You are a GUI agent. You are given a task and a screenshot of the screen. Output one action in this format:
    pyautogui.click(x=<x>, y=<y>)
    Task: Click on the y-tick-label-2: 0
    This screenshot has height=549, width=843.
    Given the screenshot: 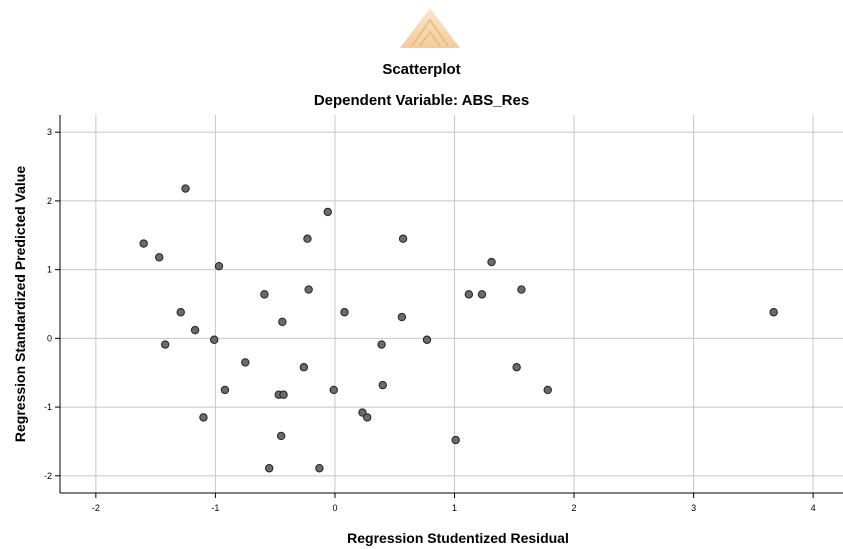 What is the action you would take?
    pyautogui.click(x=49, y=338)
    